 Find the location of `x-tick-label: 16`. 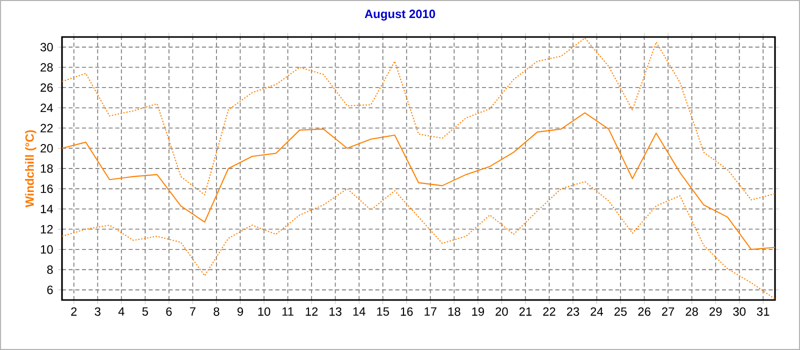

x-tick-label: 16 is located at coordinates (406, 311).